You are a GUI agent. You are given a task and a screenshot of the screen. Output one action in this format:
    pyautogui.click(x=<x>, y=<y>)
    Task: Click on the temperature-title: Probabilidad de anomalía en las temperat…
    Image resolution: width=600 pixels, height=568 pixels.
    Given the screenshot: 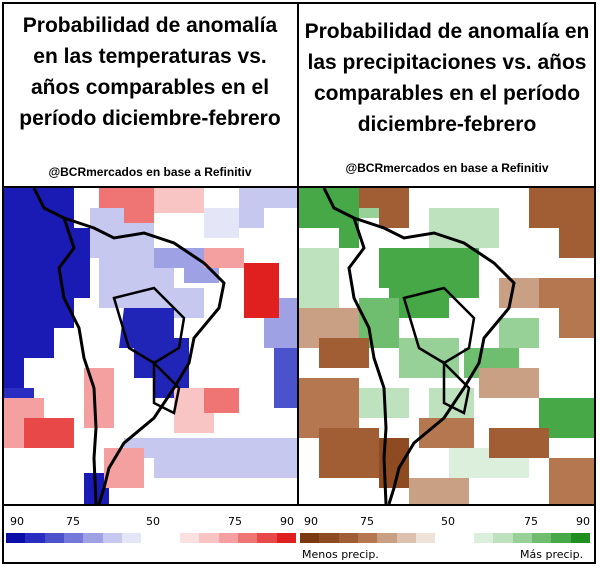 What is the action you would take?
    pyautogui.click(x=150, y=72)
    